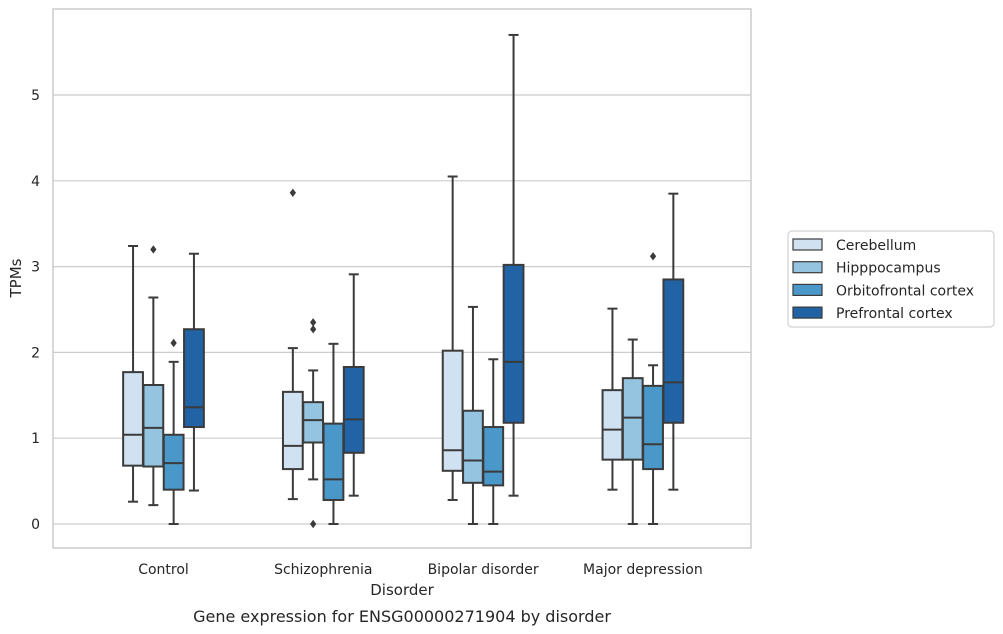 The width and height of the screenshot is (1003, 634). I want to click on legend-label: Hipppocampus, so click(888, 269).